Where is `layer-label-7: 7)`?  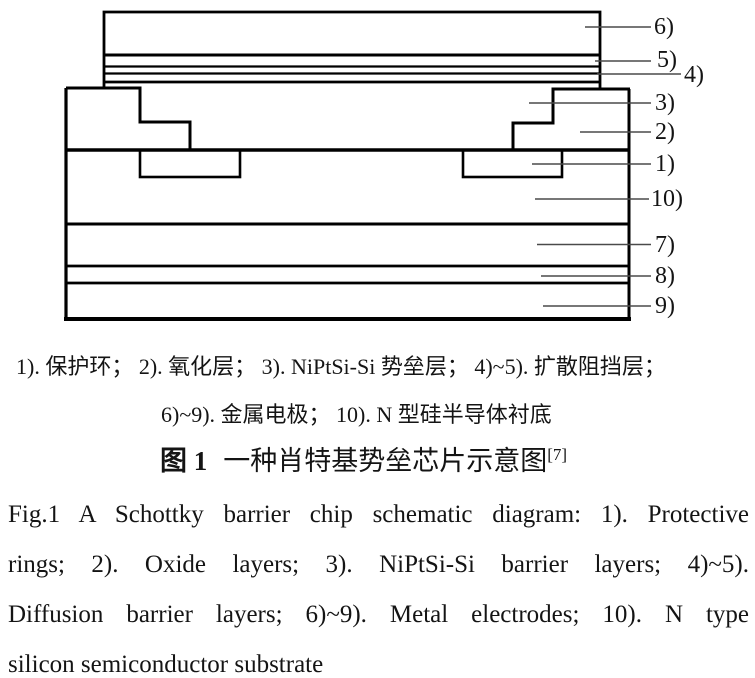 layer-label-7: 7) is located at coordinates (665, 245).